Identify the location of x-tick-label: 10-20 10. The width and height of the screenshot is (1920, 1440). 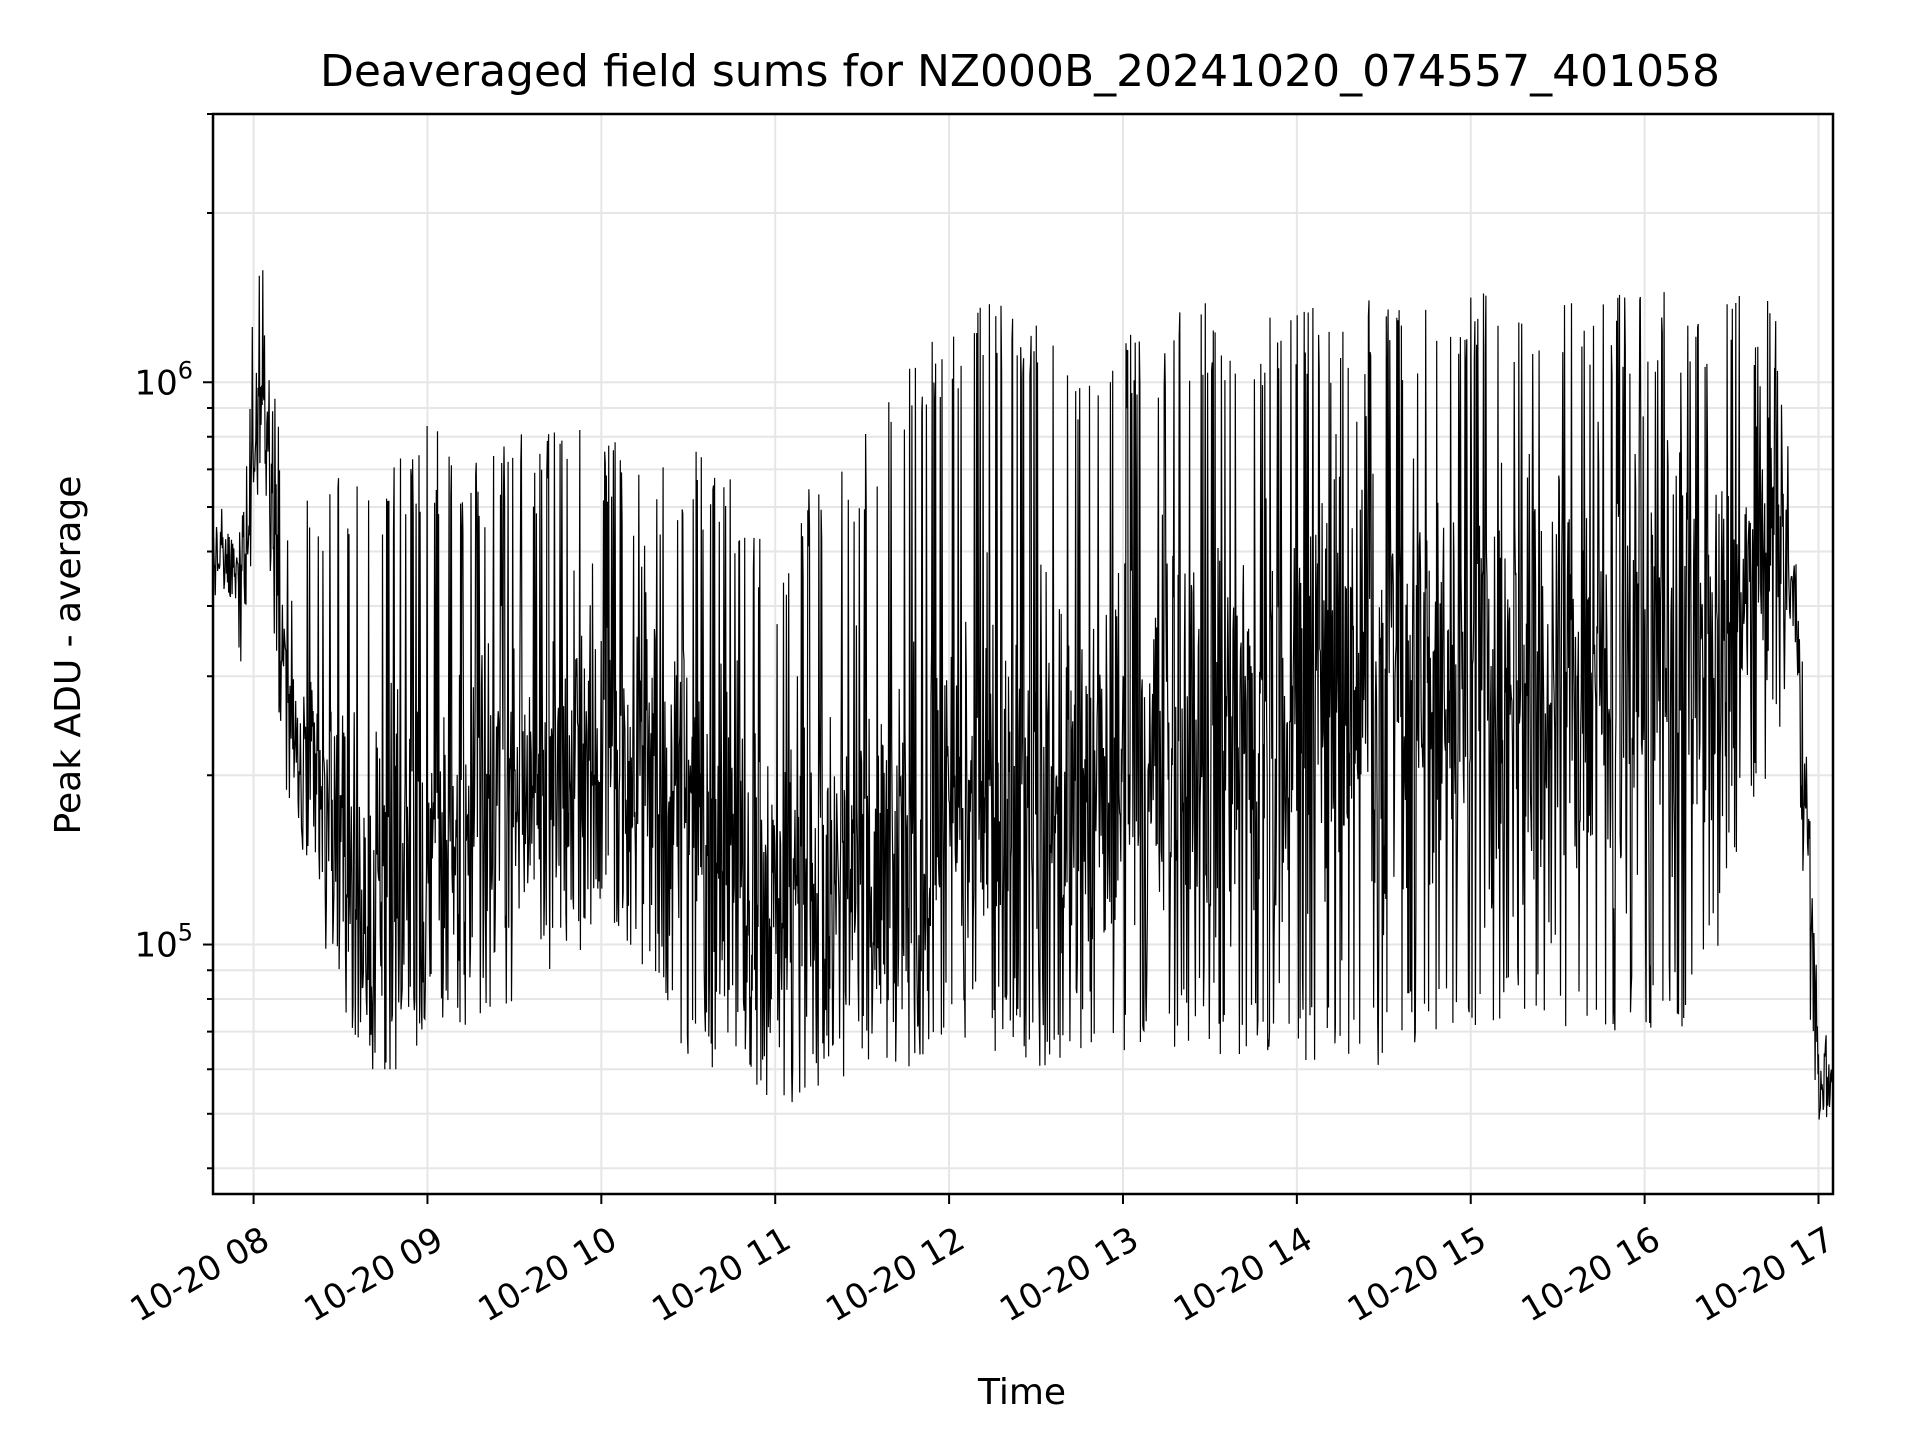
(547, 1274).